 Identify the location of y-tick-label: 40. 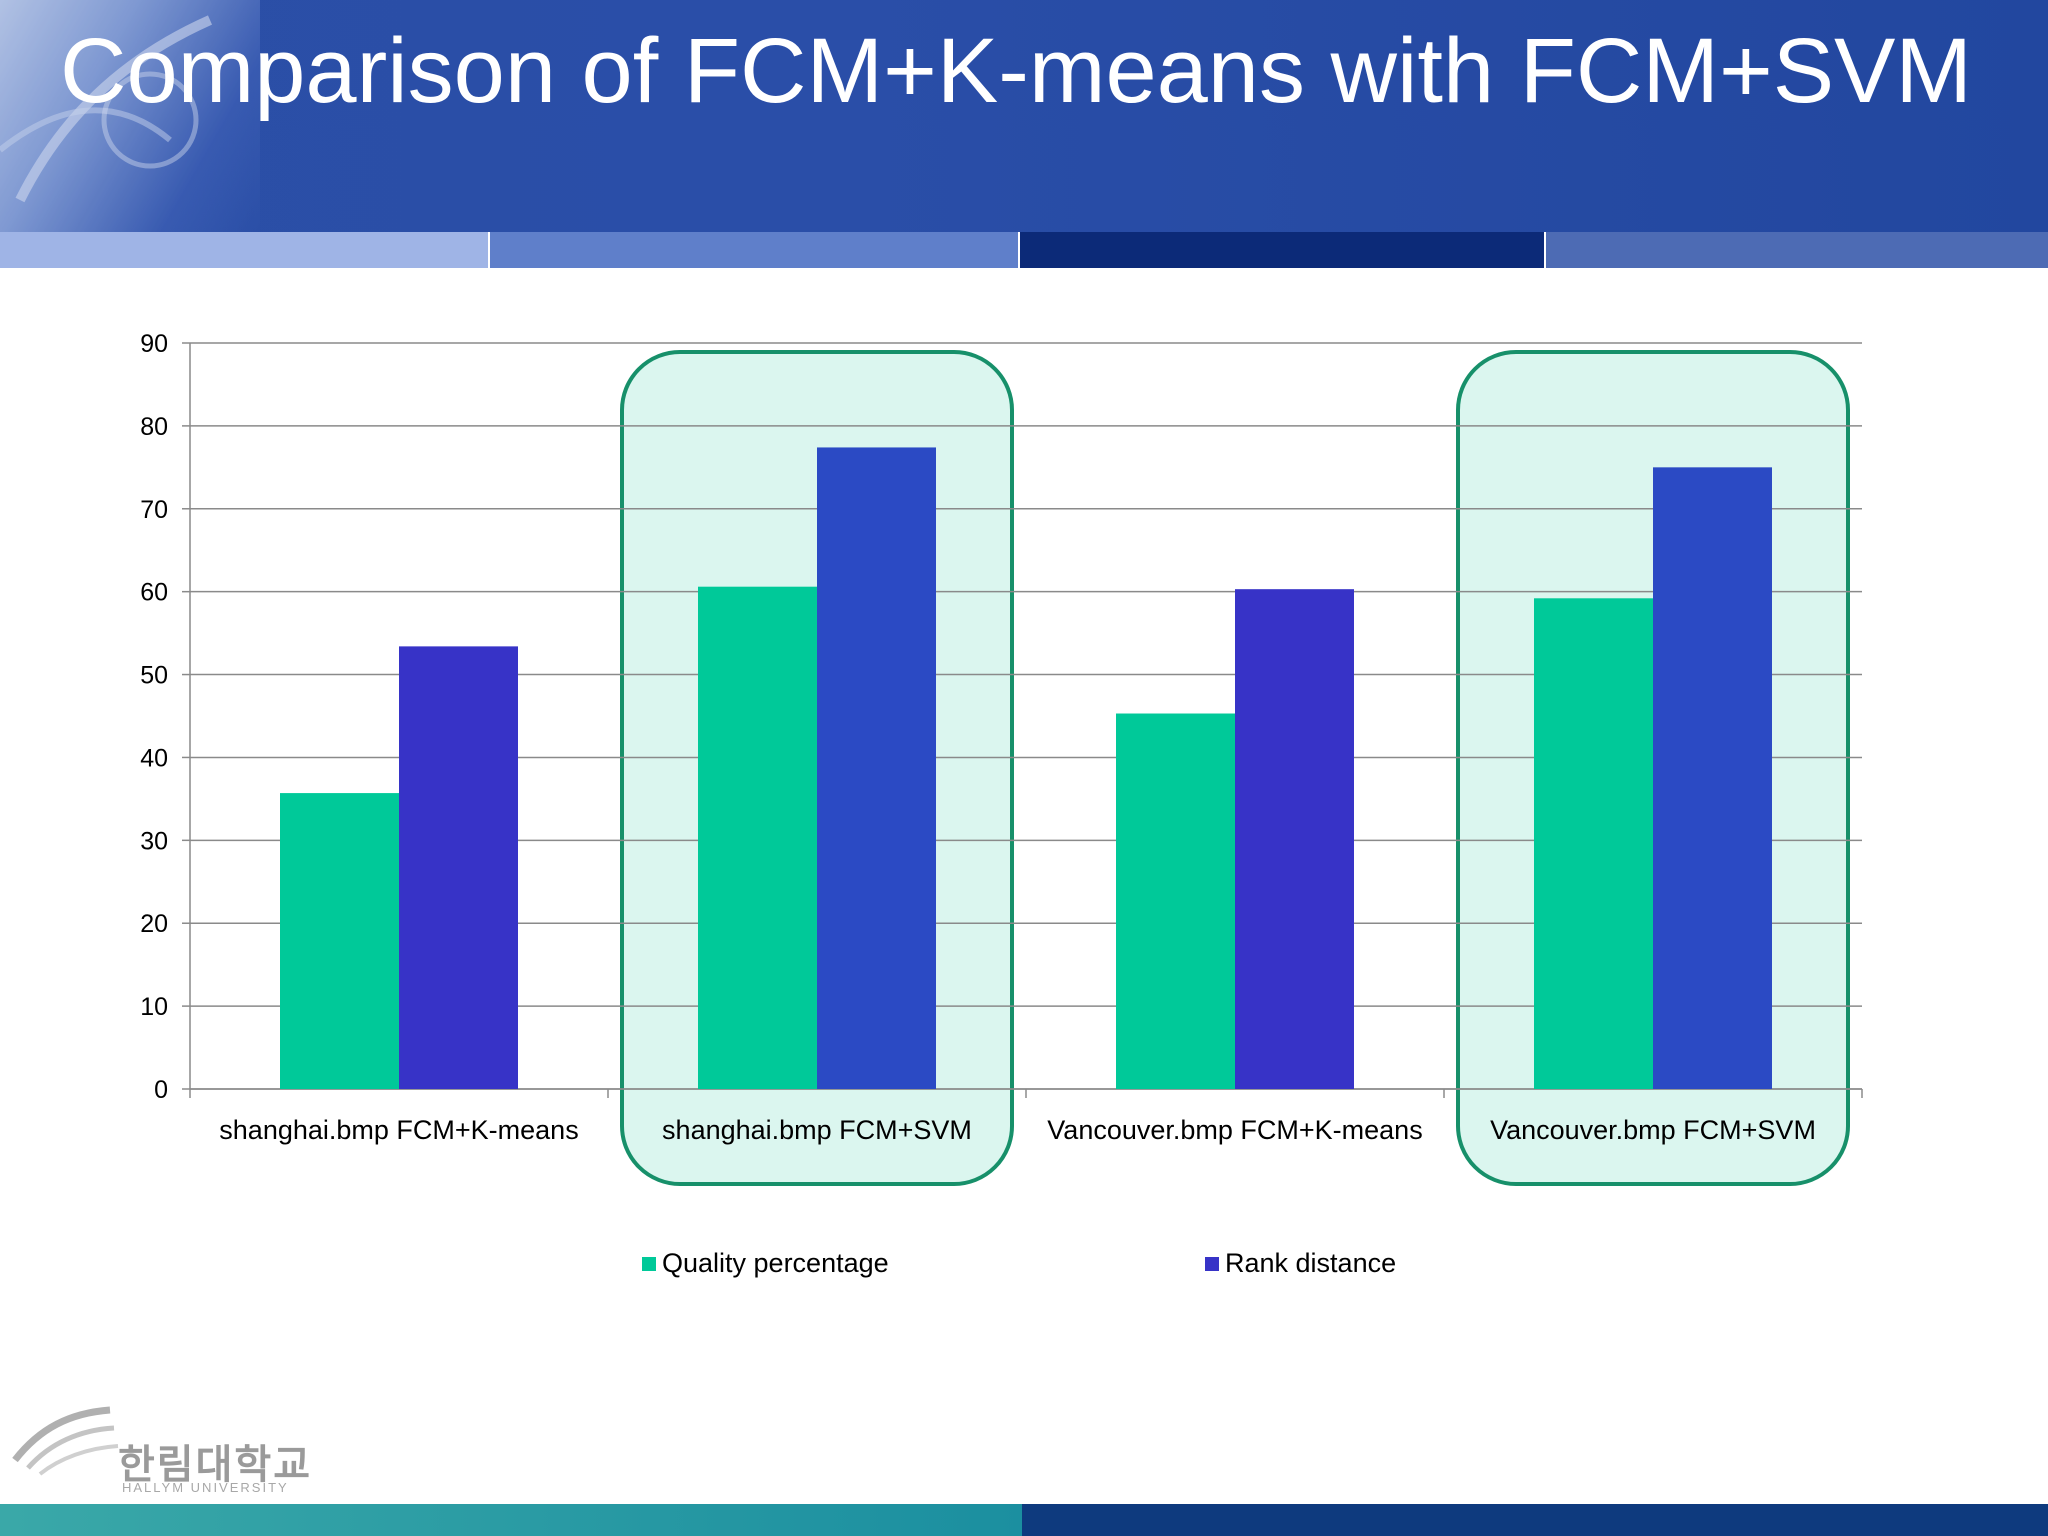
(154, 758).